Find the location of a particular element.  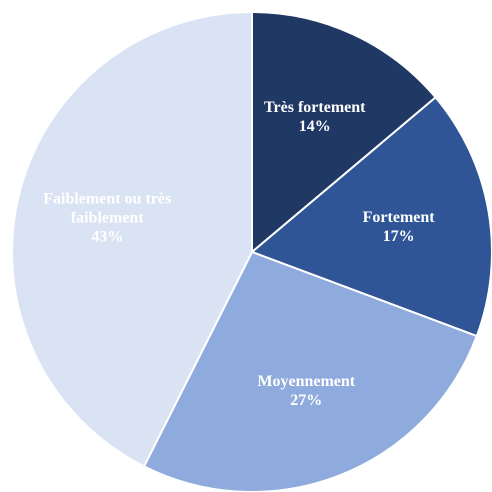

category-label: Très fortement is located at coordinates (315, 108).